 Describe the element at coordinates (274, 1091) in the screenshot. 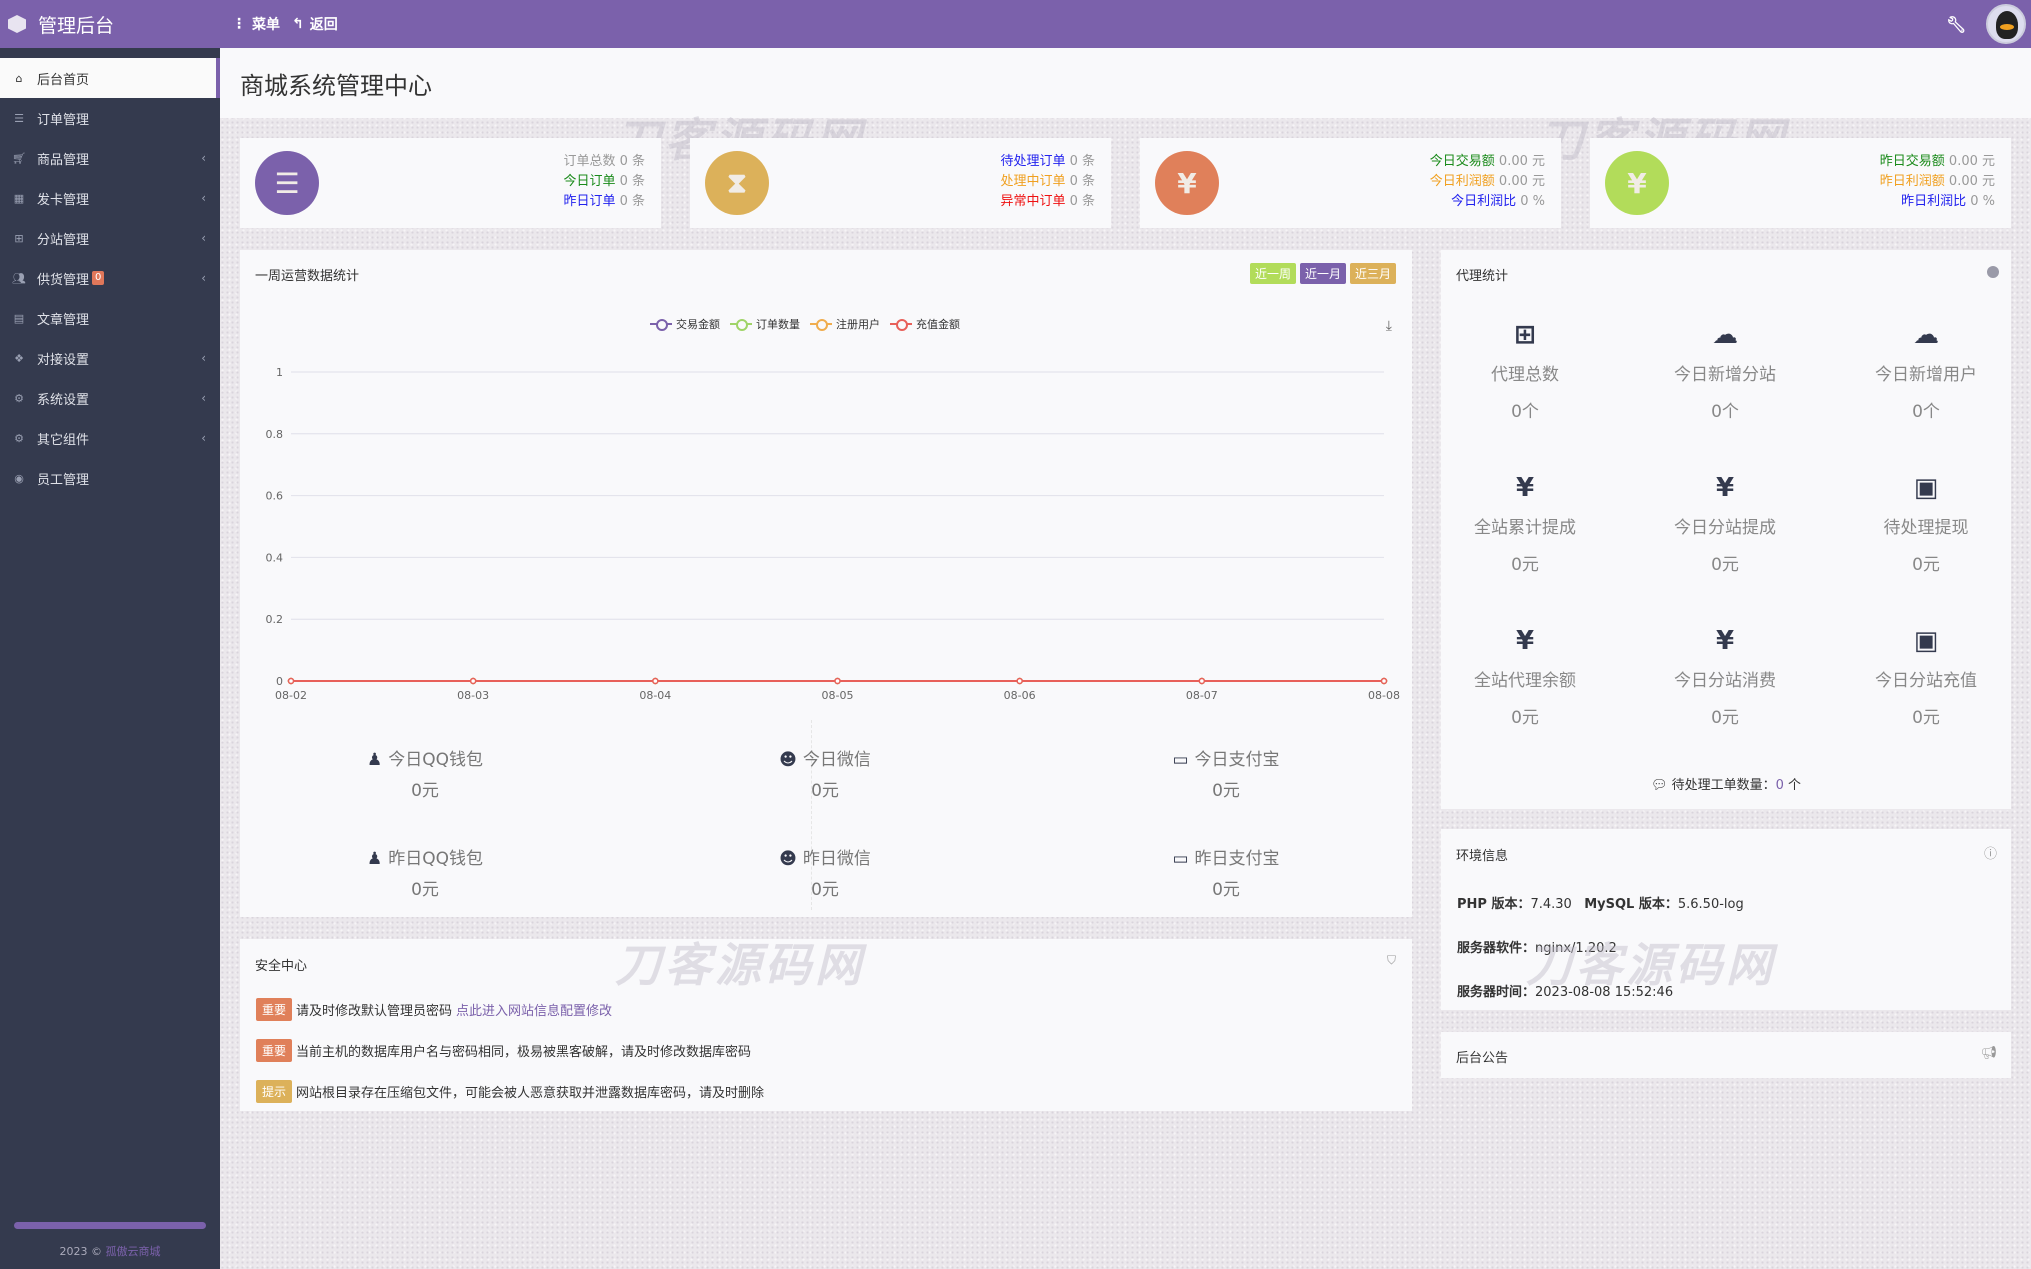

I see `severity-tag: 提示` at that location.